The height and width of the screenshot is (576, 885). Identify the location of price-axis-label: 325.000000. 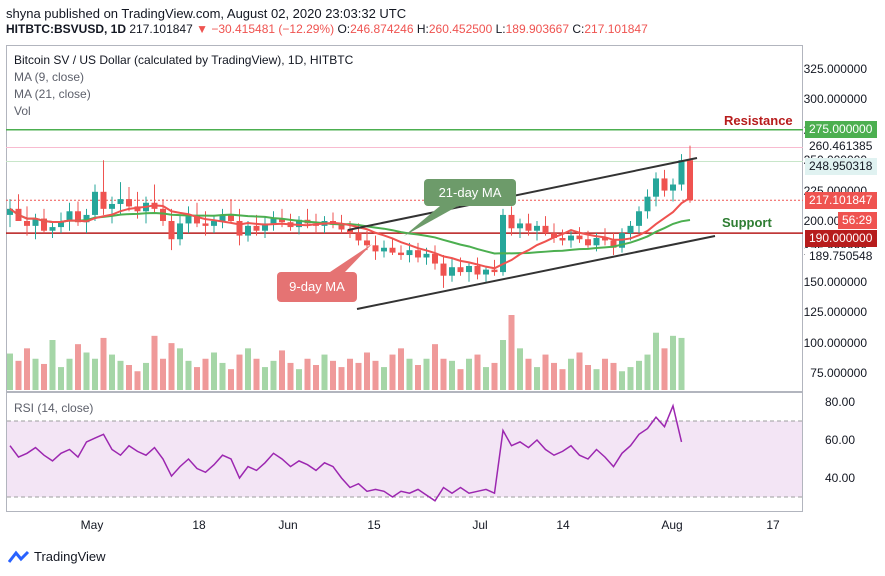
(835, 69).